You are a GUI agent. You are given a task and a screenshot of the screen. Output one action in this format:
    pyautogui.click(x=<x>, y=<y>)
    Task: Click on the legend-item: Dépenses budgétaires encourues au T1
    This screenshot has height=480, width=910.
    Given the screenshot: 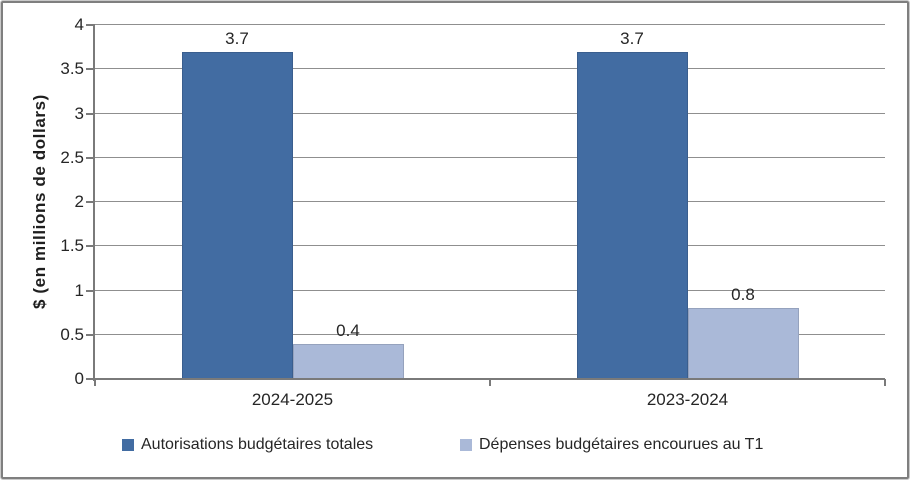 What is the action you would take?
    pyautogui.click(x=611, y=445)
    